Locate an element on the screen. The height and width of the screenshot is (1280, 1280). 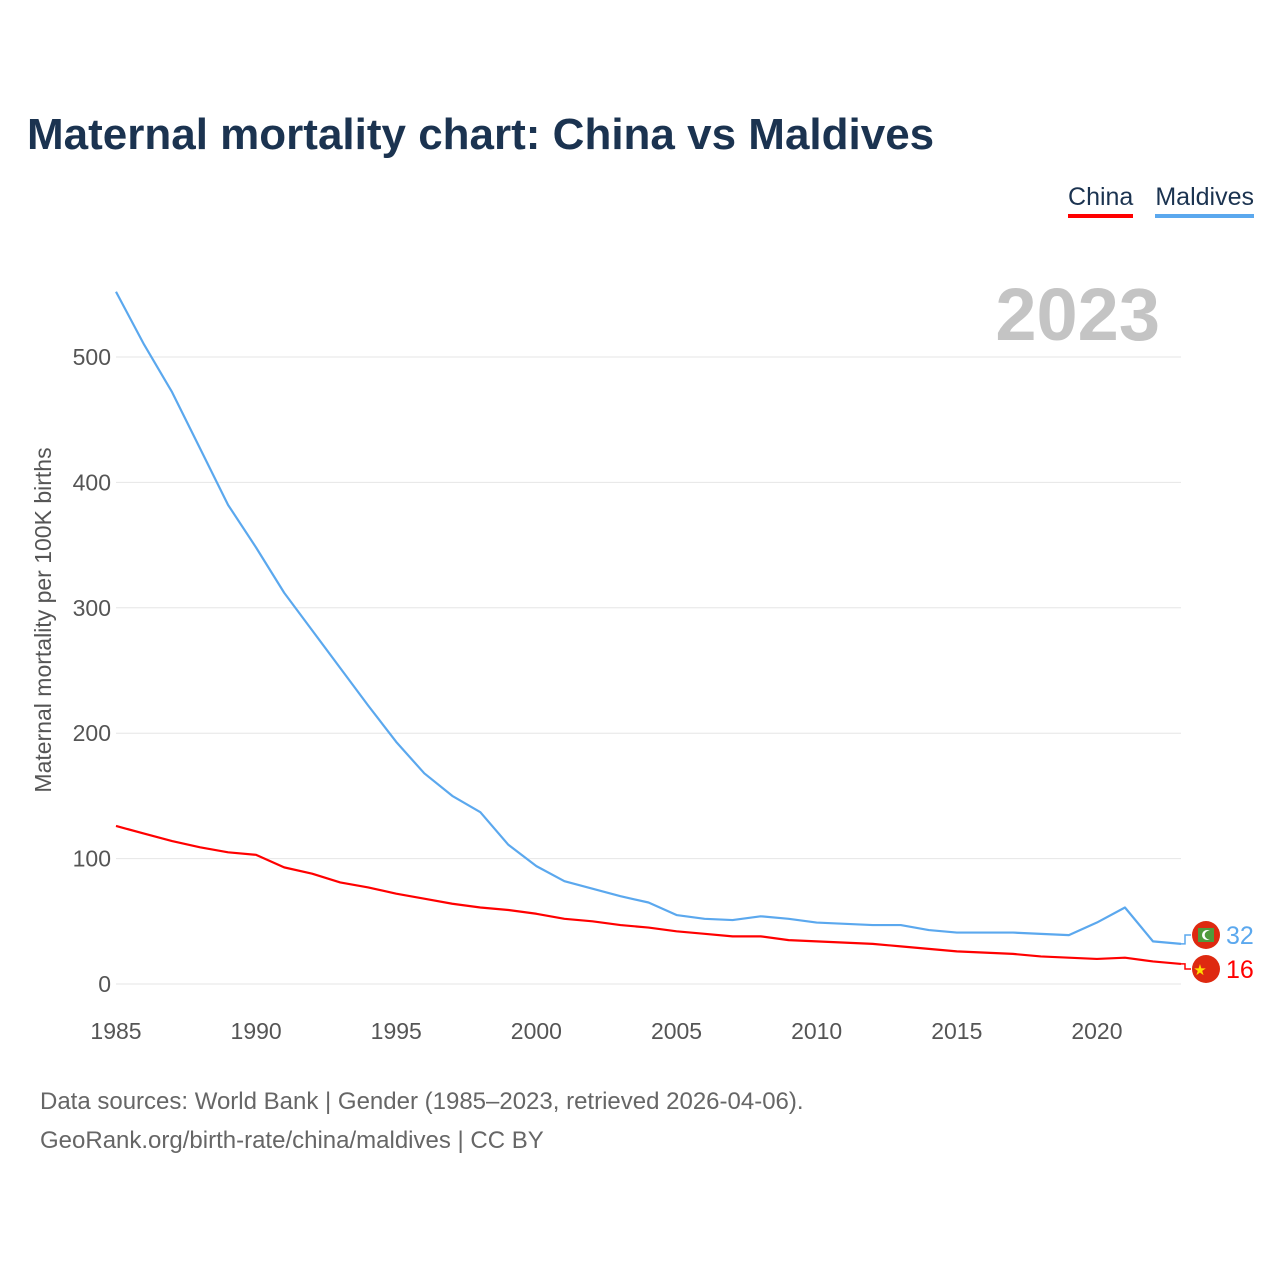
y-tick-label: 300 is located at coordinates (92, 608).